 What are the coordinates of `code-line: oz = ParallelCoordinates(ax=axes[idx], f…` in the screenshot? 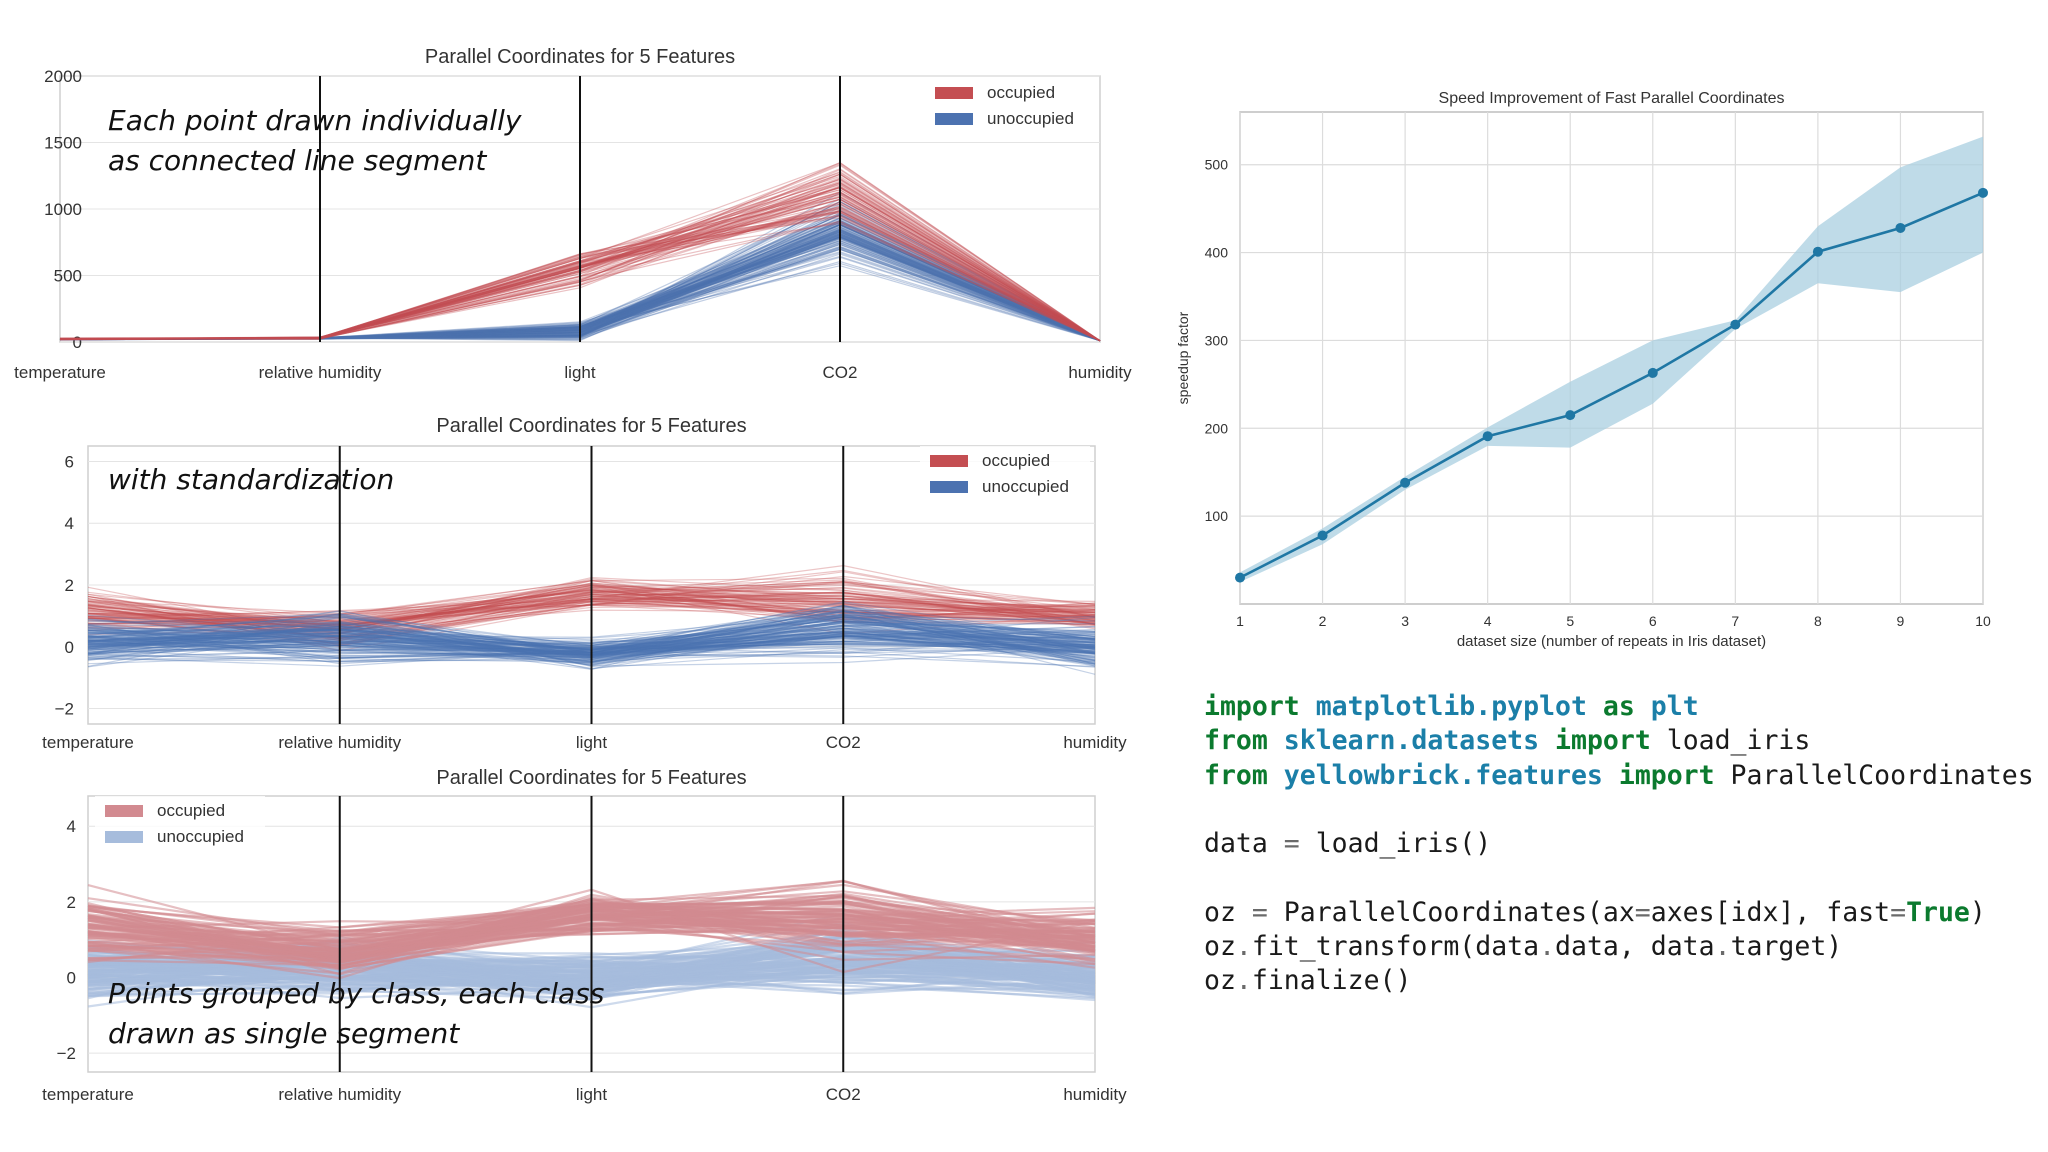 It's located at (1619, 913).